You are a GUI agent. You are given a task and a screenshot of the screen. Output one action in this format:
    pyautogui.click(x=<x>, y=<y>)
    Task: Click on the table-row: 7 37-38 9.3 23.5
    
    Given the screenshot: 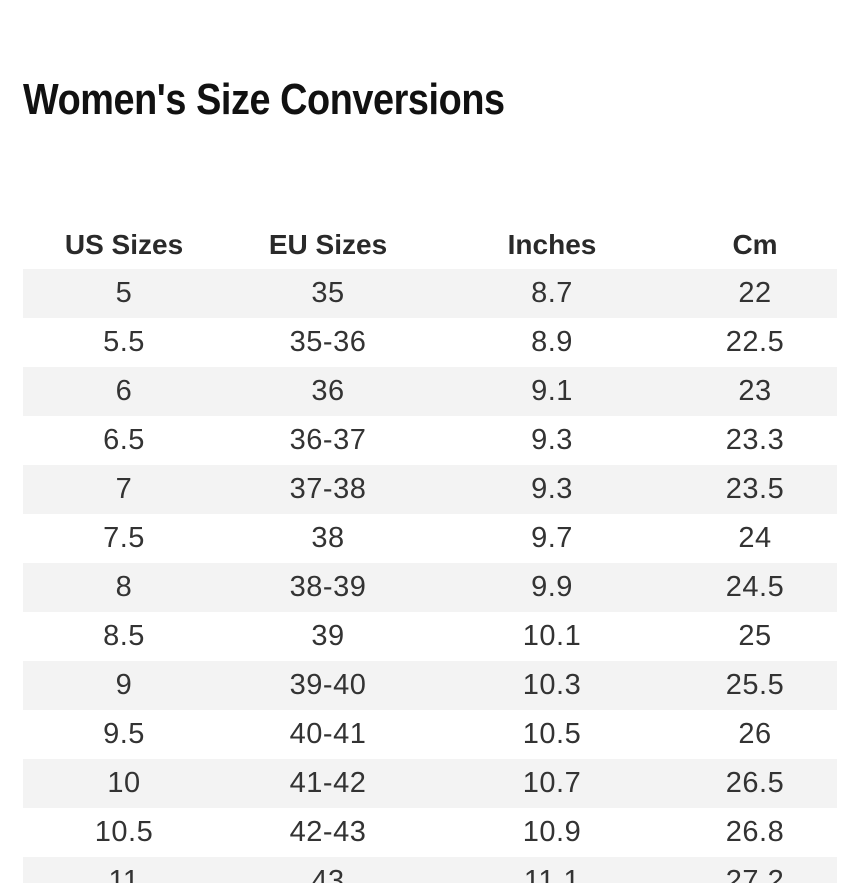 What is the action you would take?
    pyautogui.click(x=430, y=489)
    